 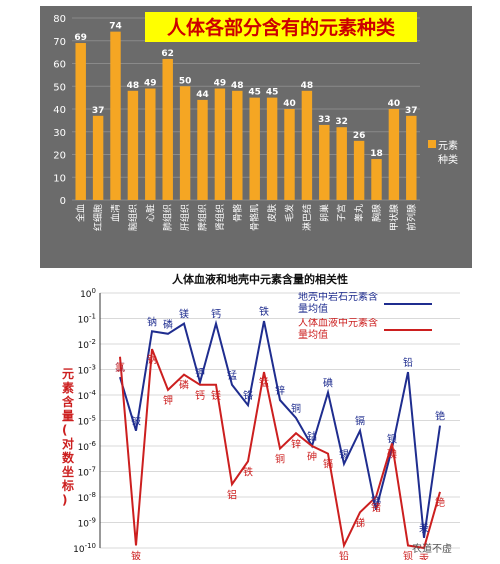 I want to click on bar-value-label: 33, so click(x=324, y=120).